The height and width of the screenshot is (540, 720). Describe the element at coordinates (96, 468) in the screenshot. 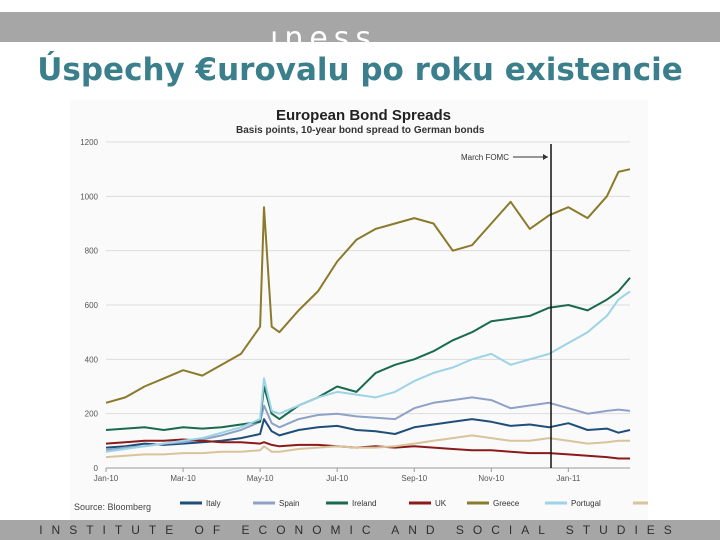

I see `y-tick-label: 0` at that location.